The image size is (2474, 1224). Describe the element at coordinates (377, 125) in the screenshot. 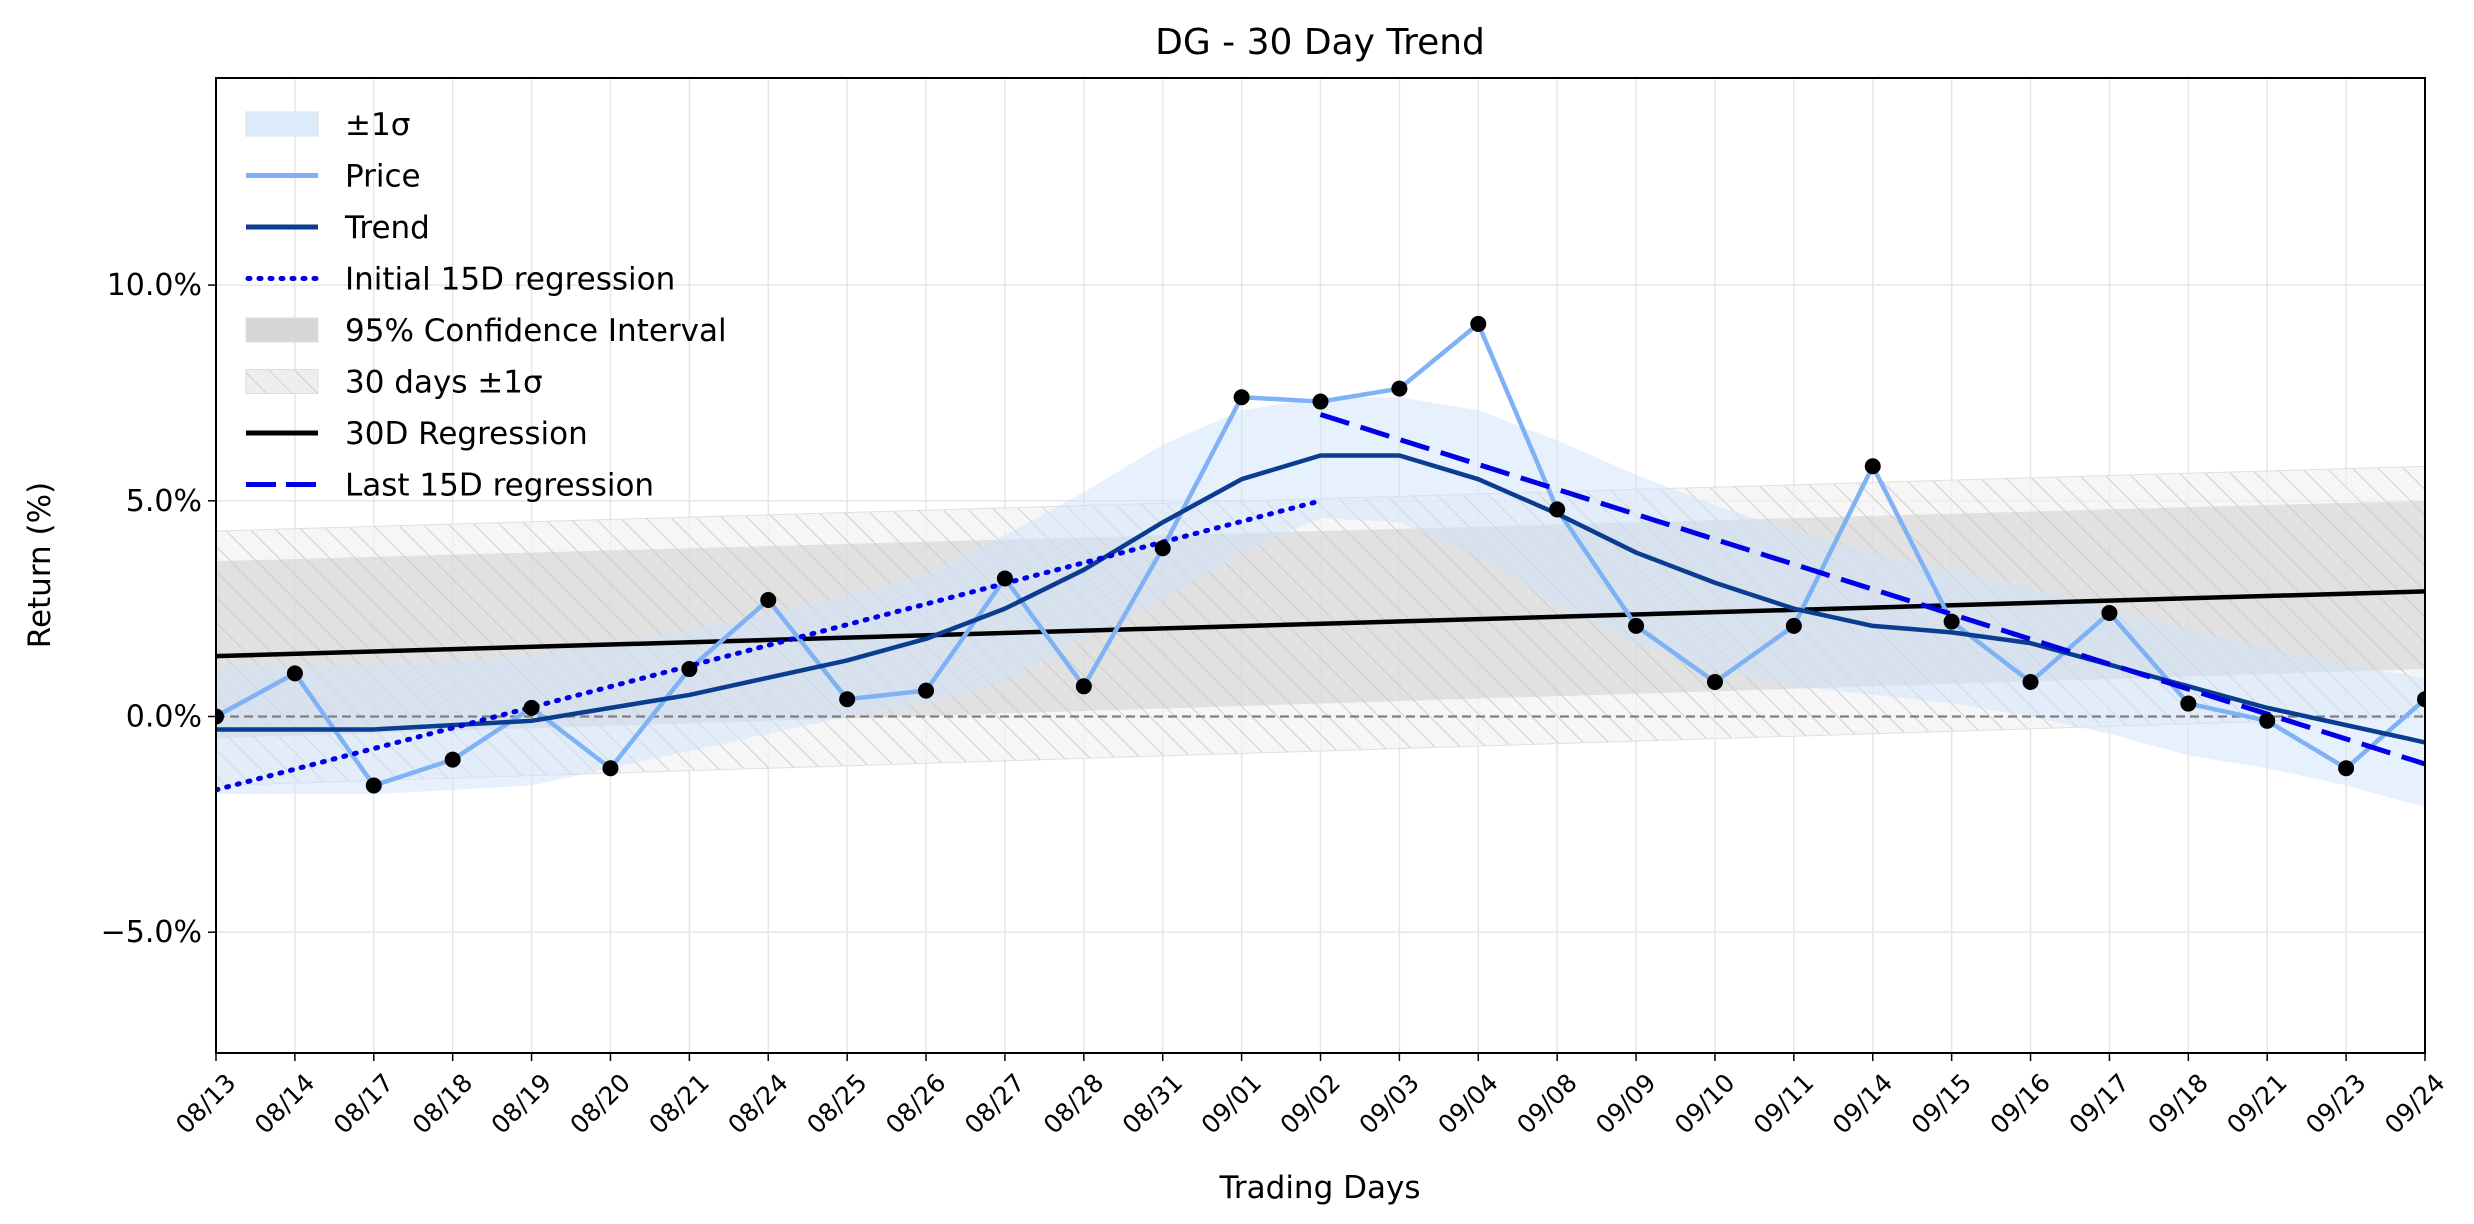

I see `legend-label: ±1σ` at that location.